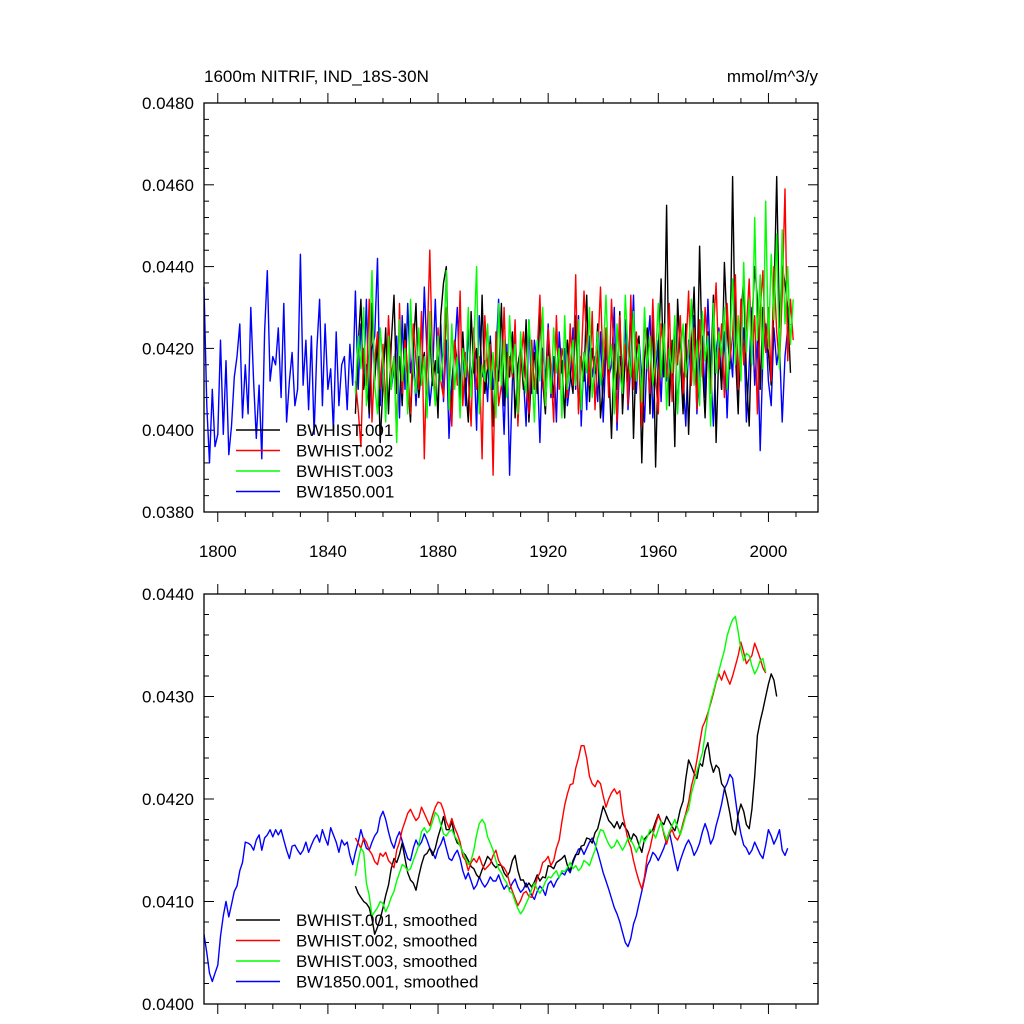 The image size is (1024, 1024). Describe the element at coordinates (168, 103) in the screenshot. I see `y-tick-label: 0.0480` at that location.